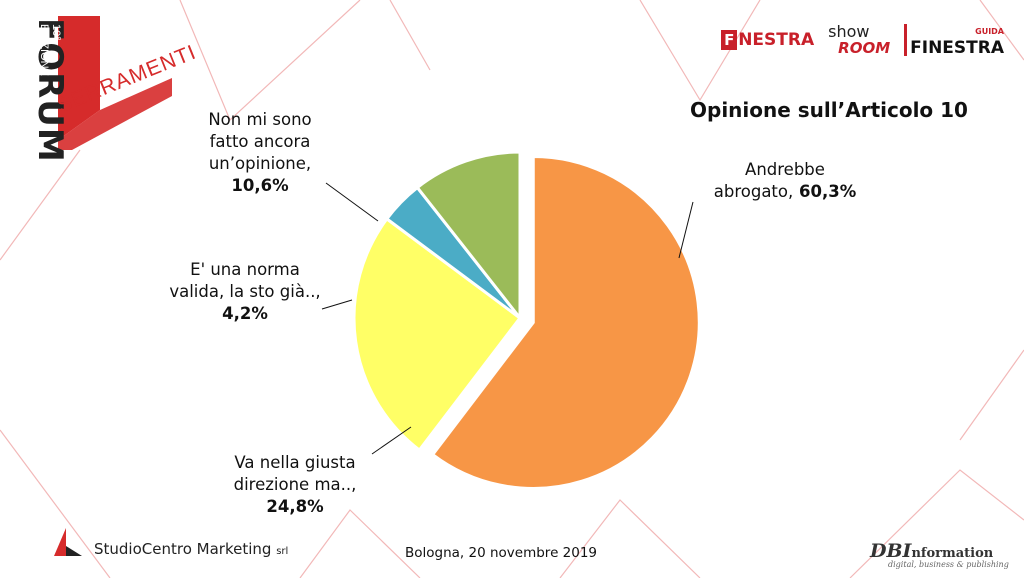 Image resolution: width=1024 pixels, height=578 pixels. I want to click on dbi-logo-big: DBI, so click(891, 551).